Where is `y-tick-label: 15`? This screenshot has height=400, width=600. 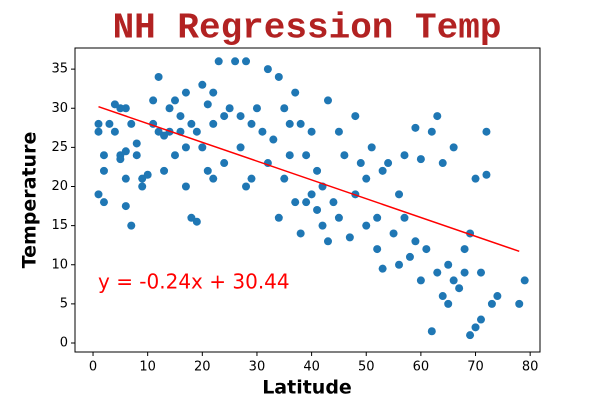
y-tick-label: 15 is located at coordinates (59, 225).